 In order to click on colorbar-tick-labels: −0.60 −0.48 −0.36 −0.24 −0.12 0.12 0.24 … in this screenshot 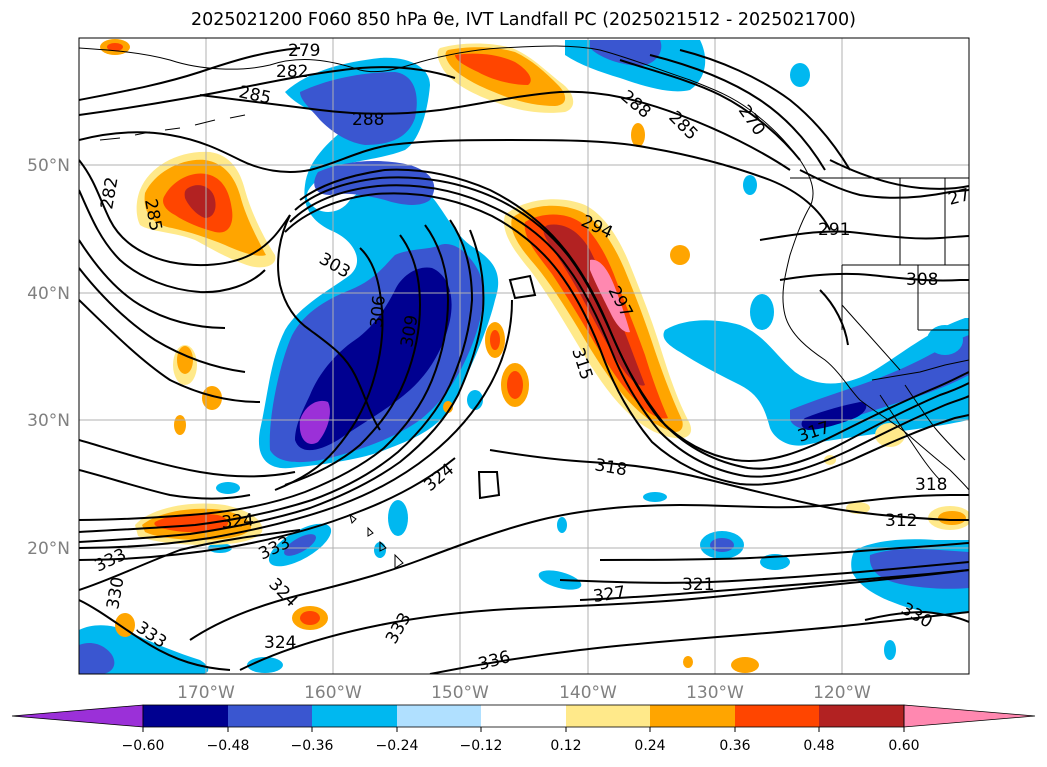, I will do `click(521, 746)`.